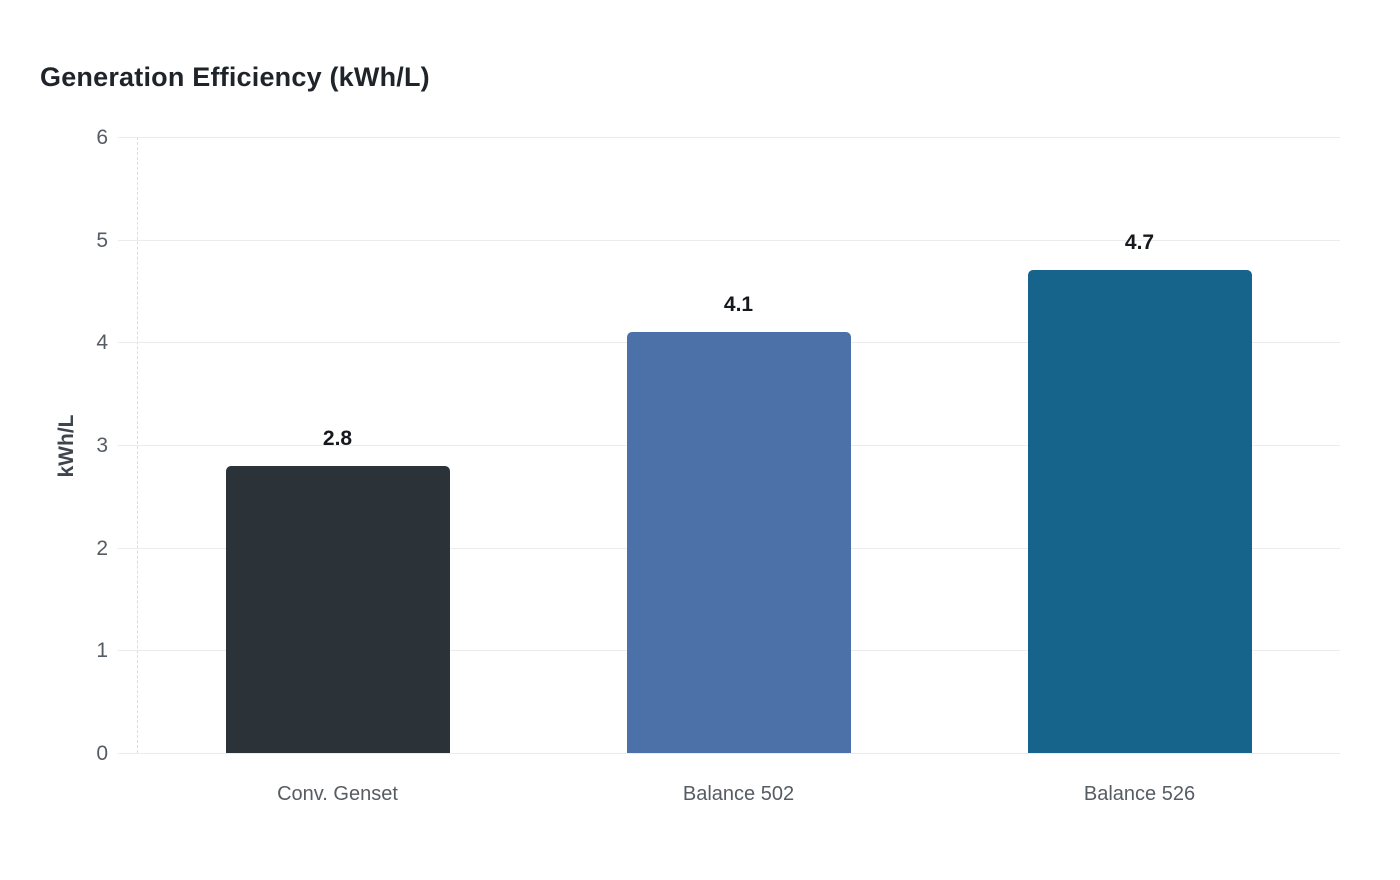  I want to click on x-axis-category-label: Balance 502, so click(738, 794).